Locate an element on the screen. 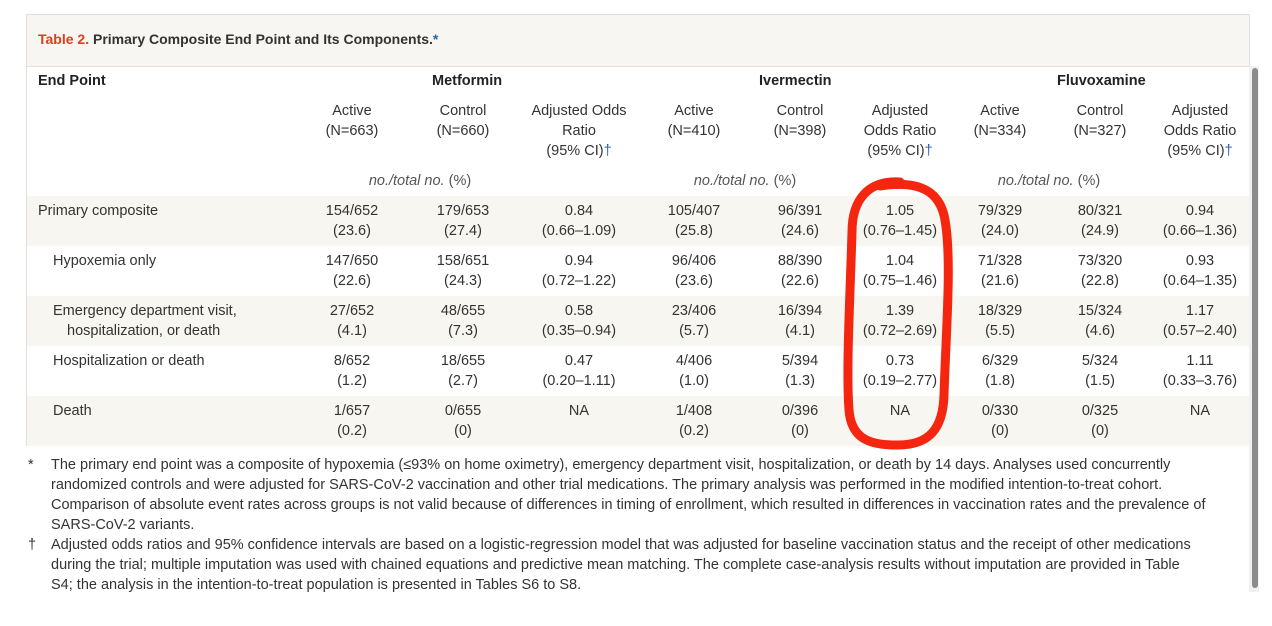 The height and width of the screenshot is (626, 1272). cell-detail: (1.3) is located at coordinates (800, 381).